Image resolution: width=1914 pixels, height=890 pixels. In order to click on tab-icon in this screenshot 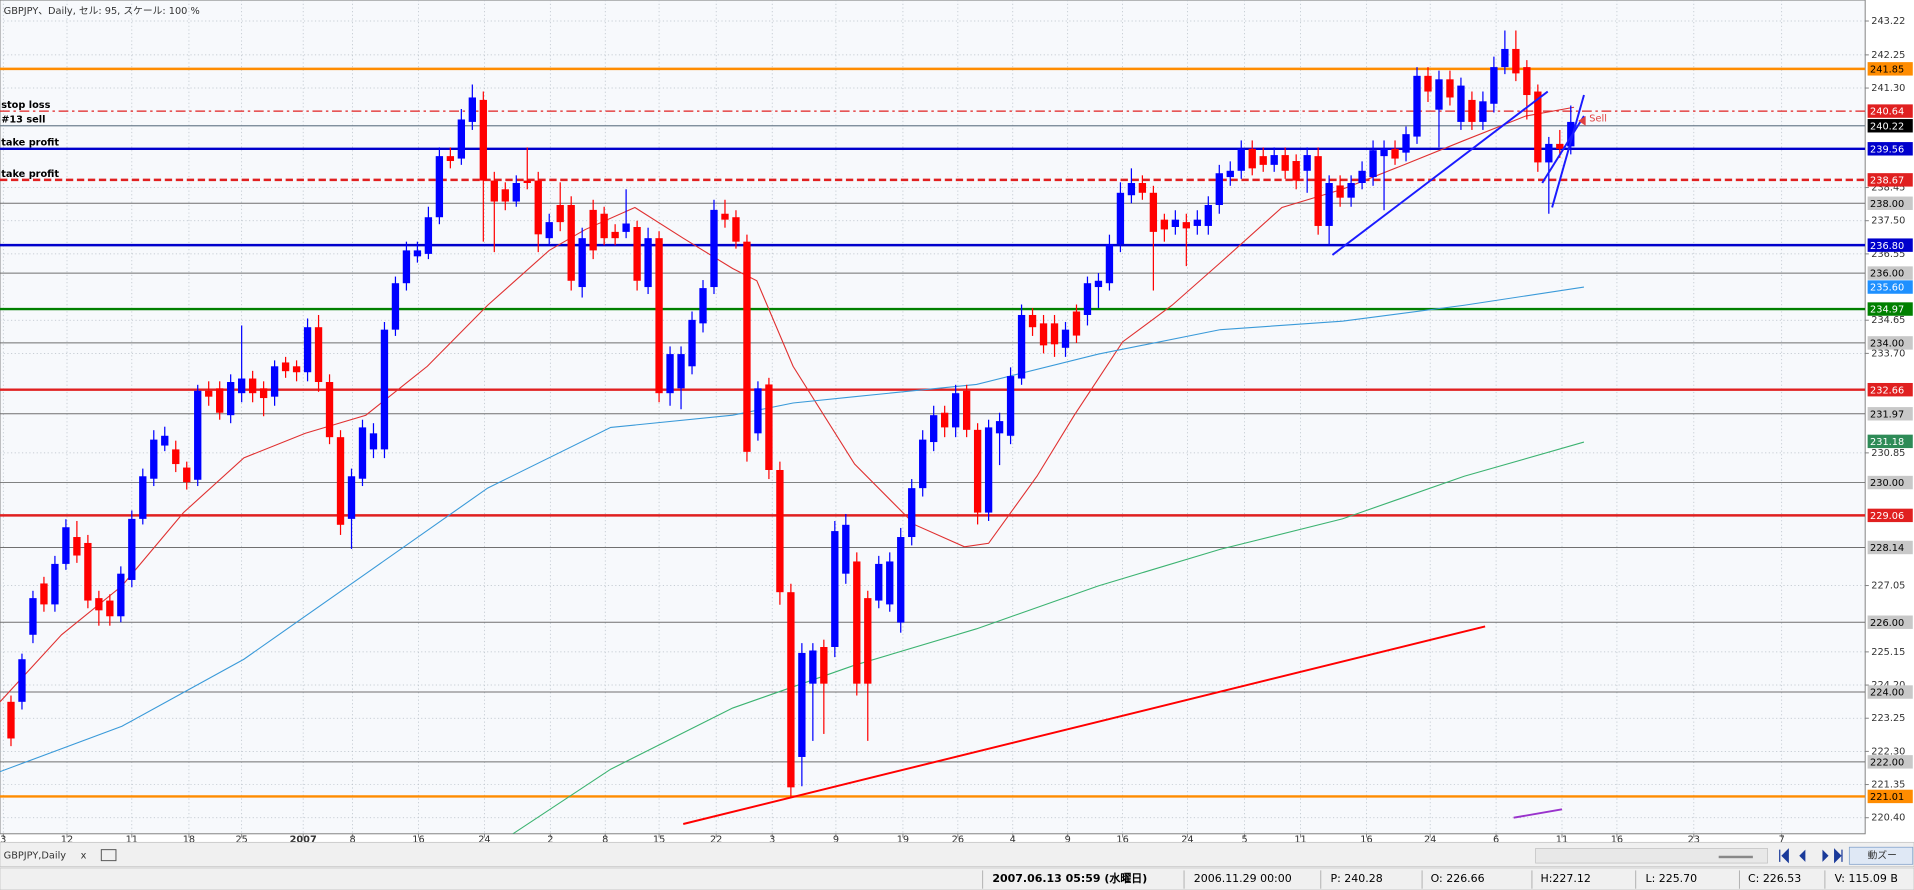, I will do `click(108, 855)`.